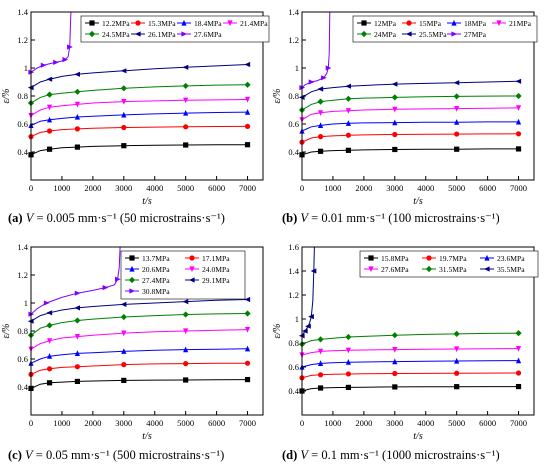  I want to click on y-tick-label-d-4: 1.2, so click(293, 295).